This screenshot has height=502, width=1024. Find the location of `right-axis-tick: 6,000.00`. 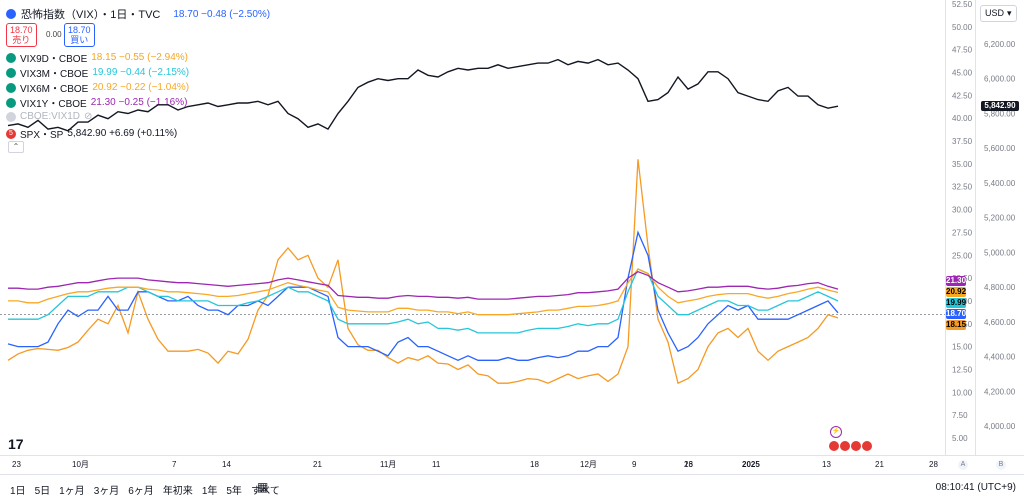

right-axis-tick: 6,000.00 is located at coordinates (1000, 79).